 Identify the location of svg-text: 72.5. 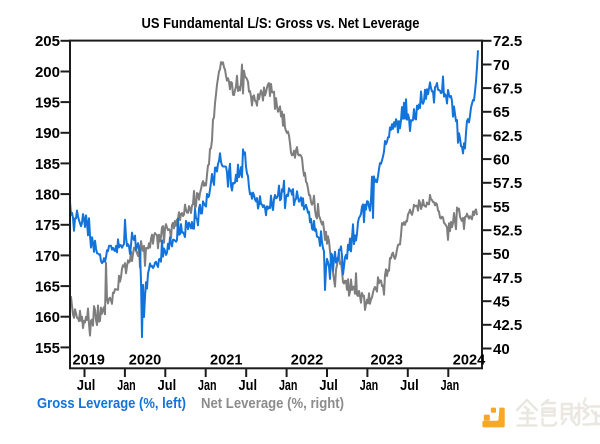
(507, 41).